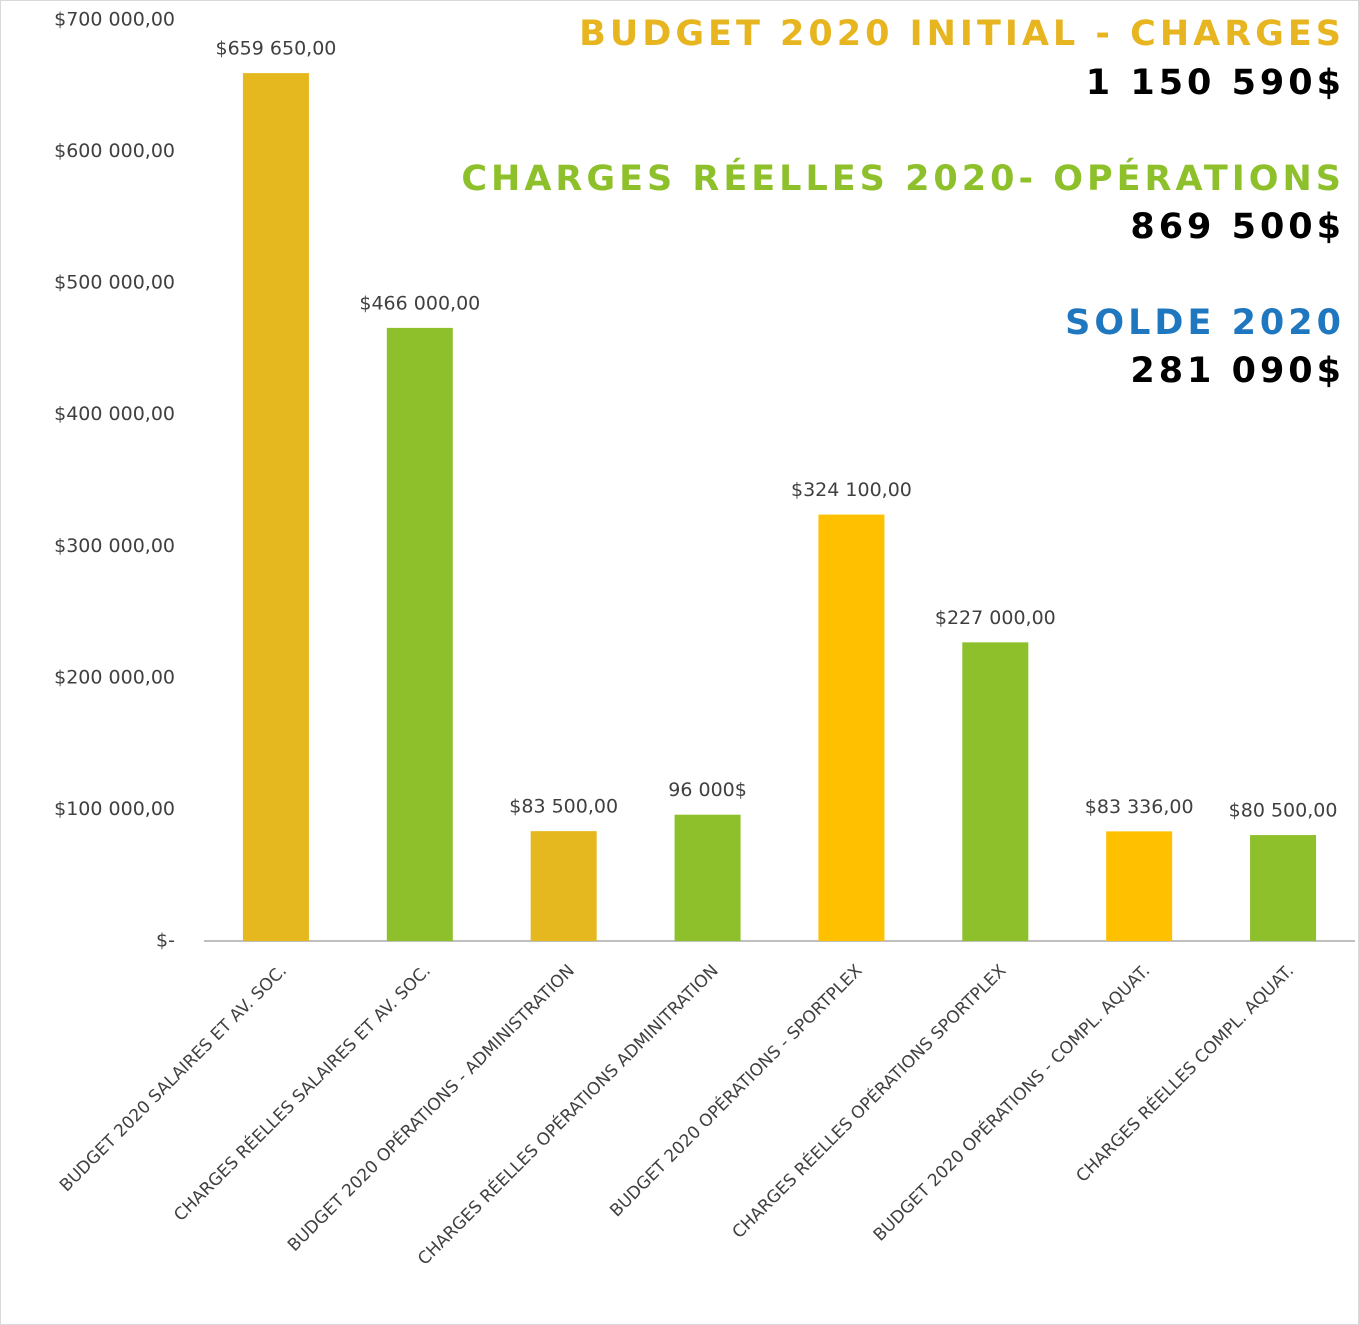 The height and width of the screenshot is (1325, 1359). What do you see at coordinates (995, 618) in the screenshot?
I see `value-label: $227 000,00` at bounding box center [995, 618].